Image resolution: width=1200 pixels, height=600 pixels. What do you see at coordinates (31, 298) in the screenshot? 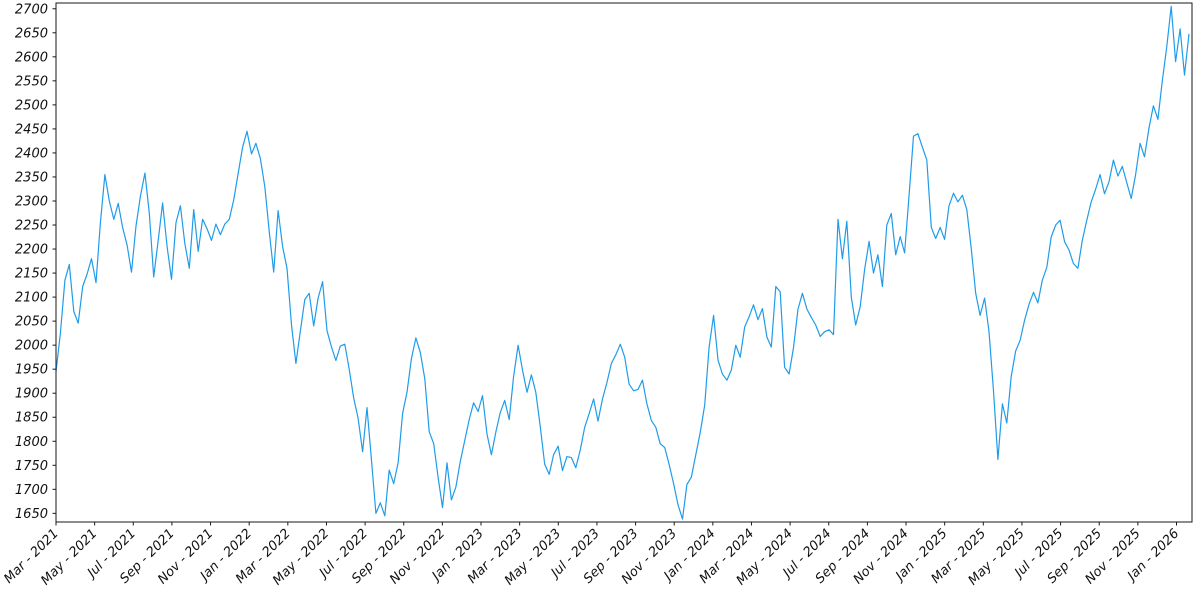
I see `y-tick-label: 2100` at bounding box center [31, 298].